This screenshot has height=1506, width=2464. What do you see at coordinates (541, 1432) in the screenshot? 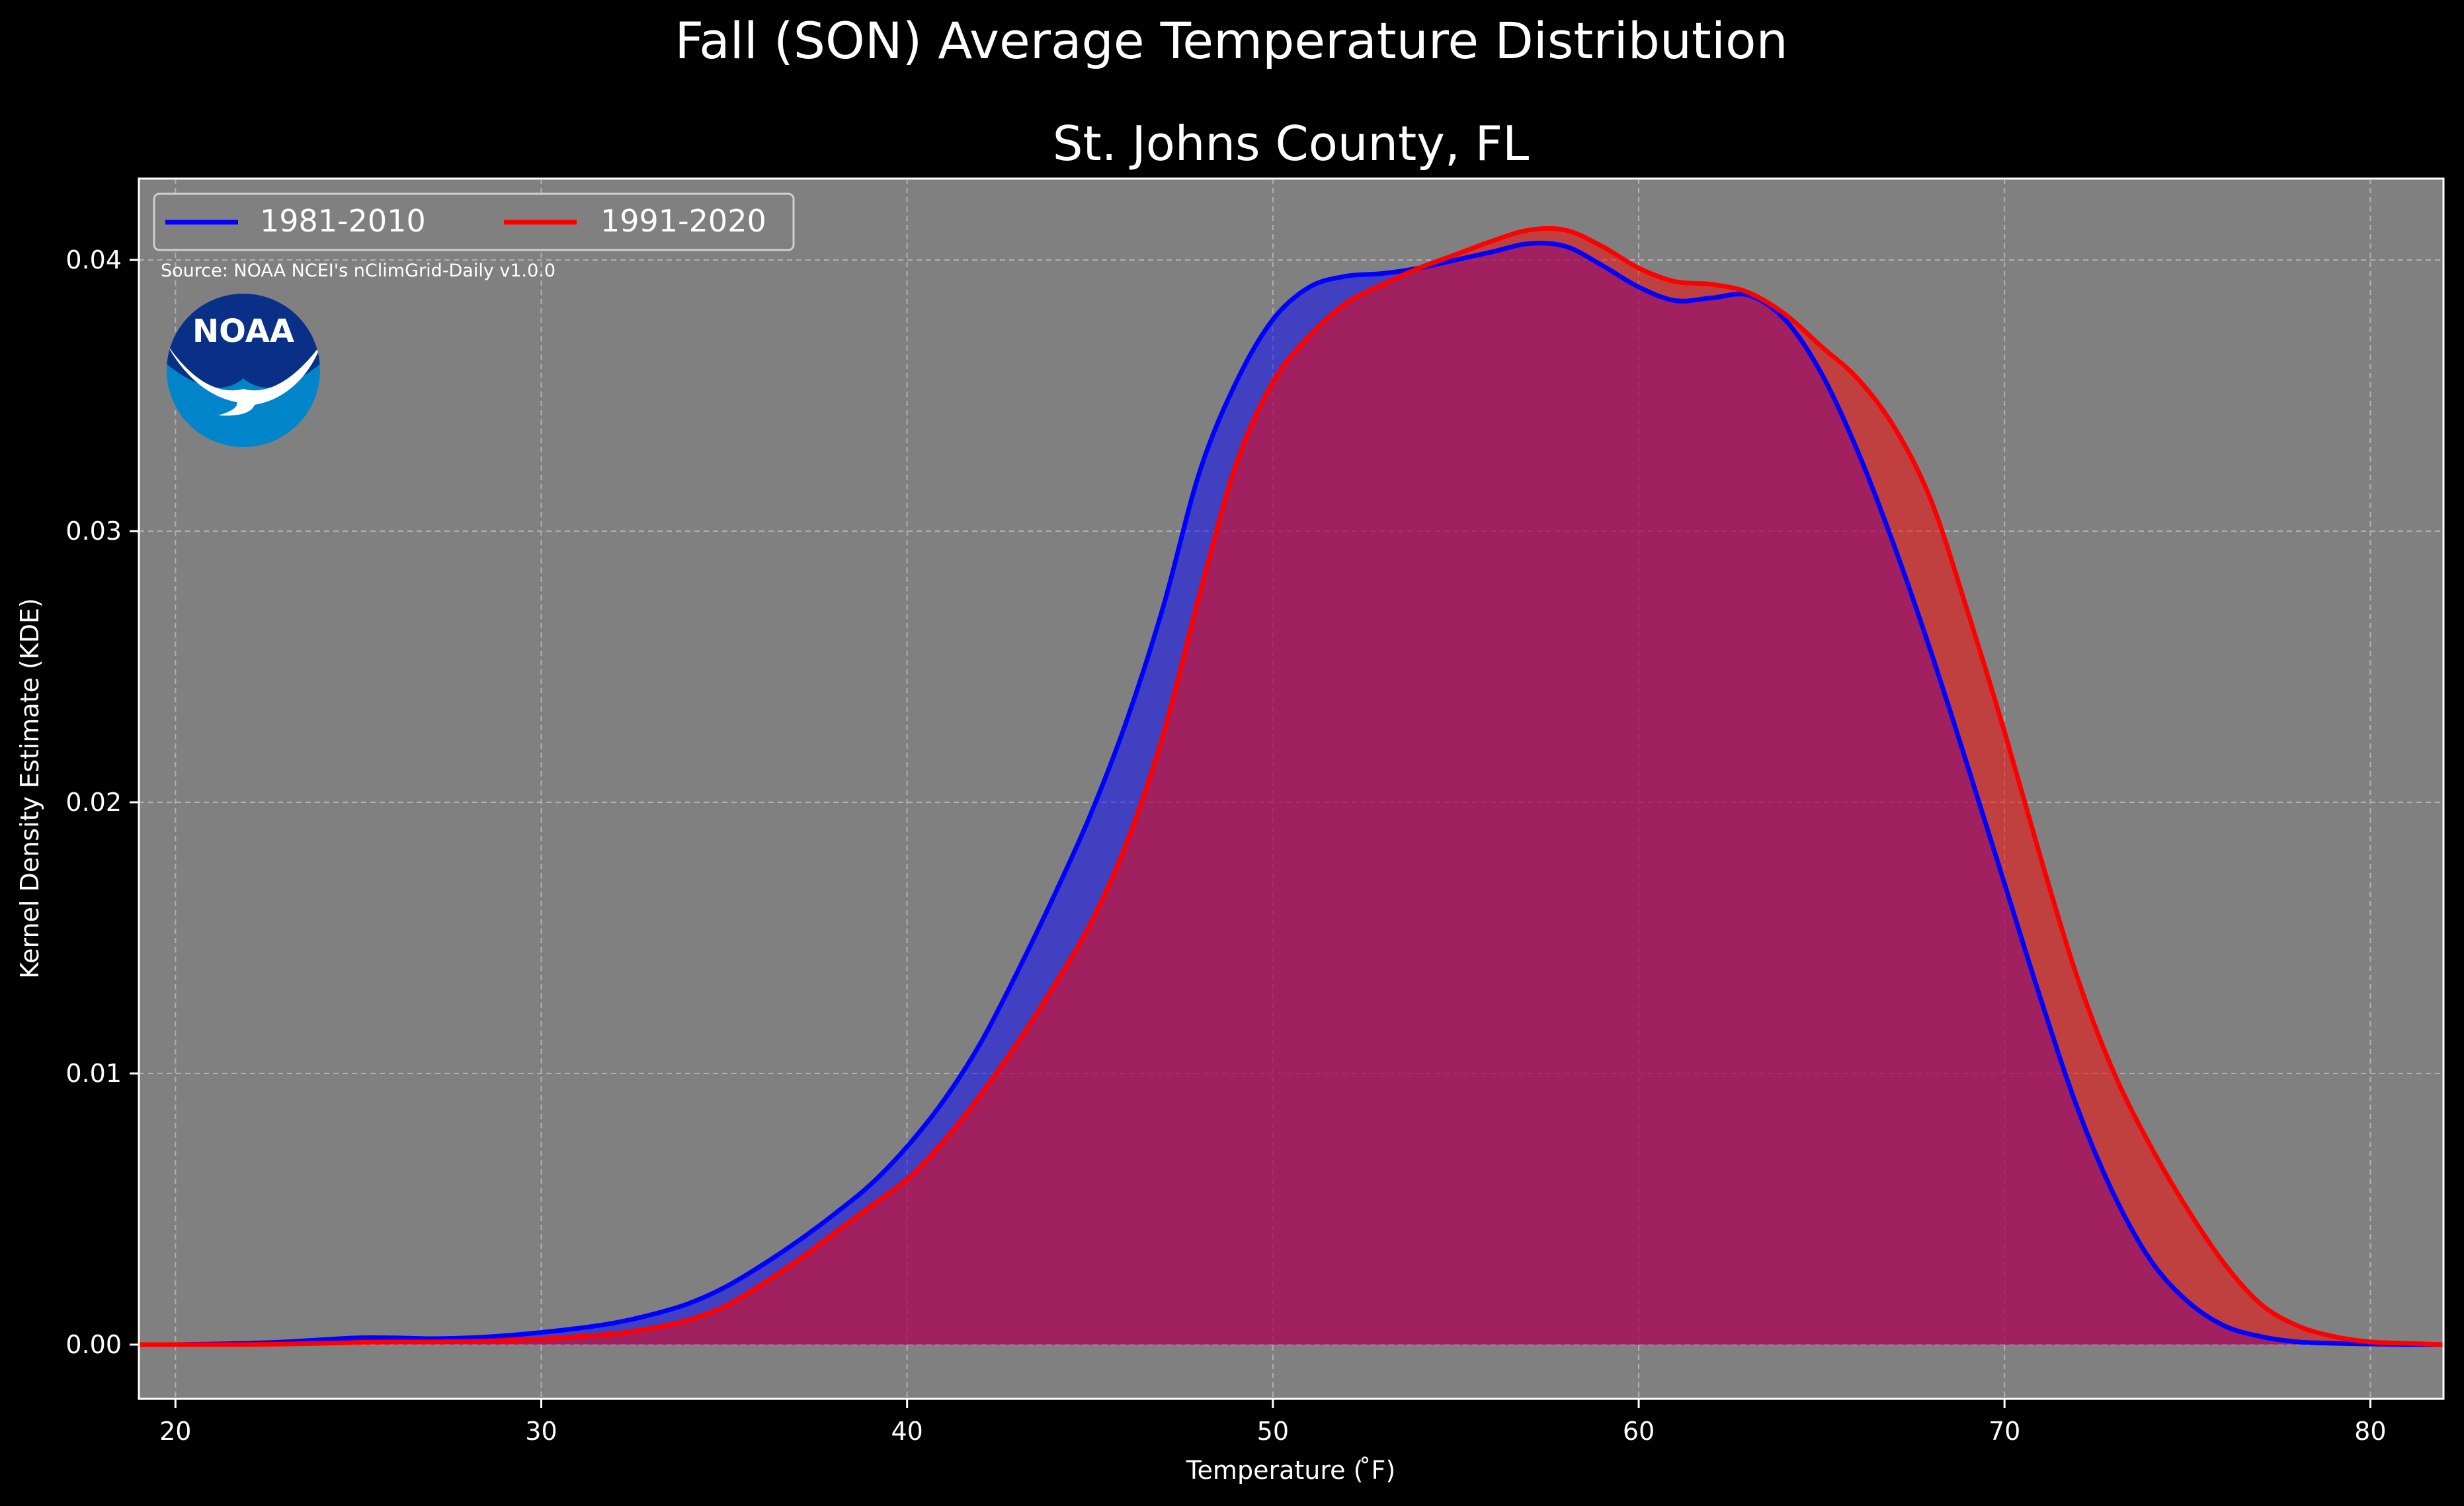
I see `x-tick-label: 30` at bounding box center [541, 1432].